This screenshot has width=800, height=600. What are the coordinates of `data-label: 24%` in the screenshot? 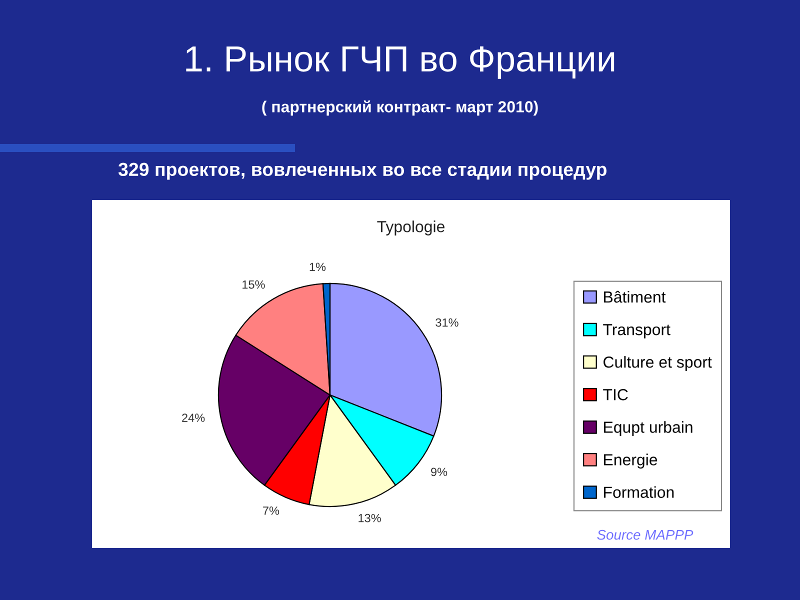 It's located at (193, 418).